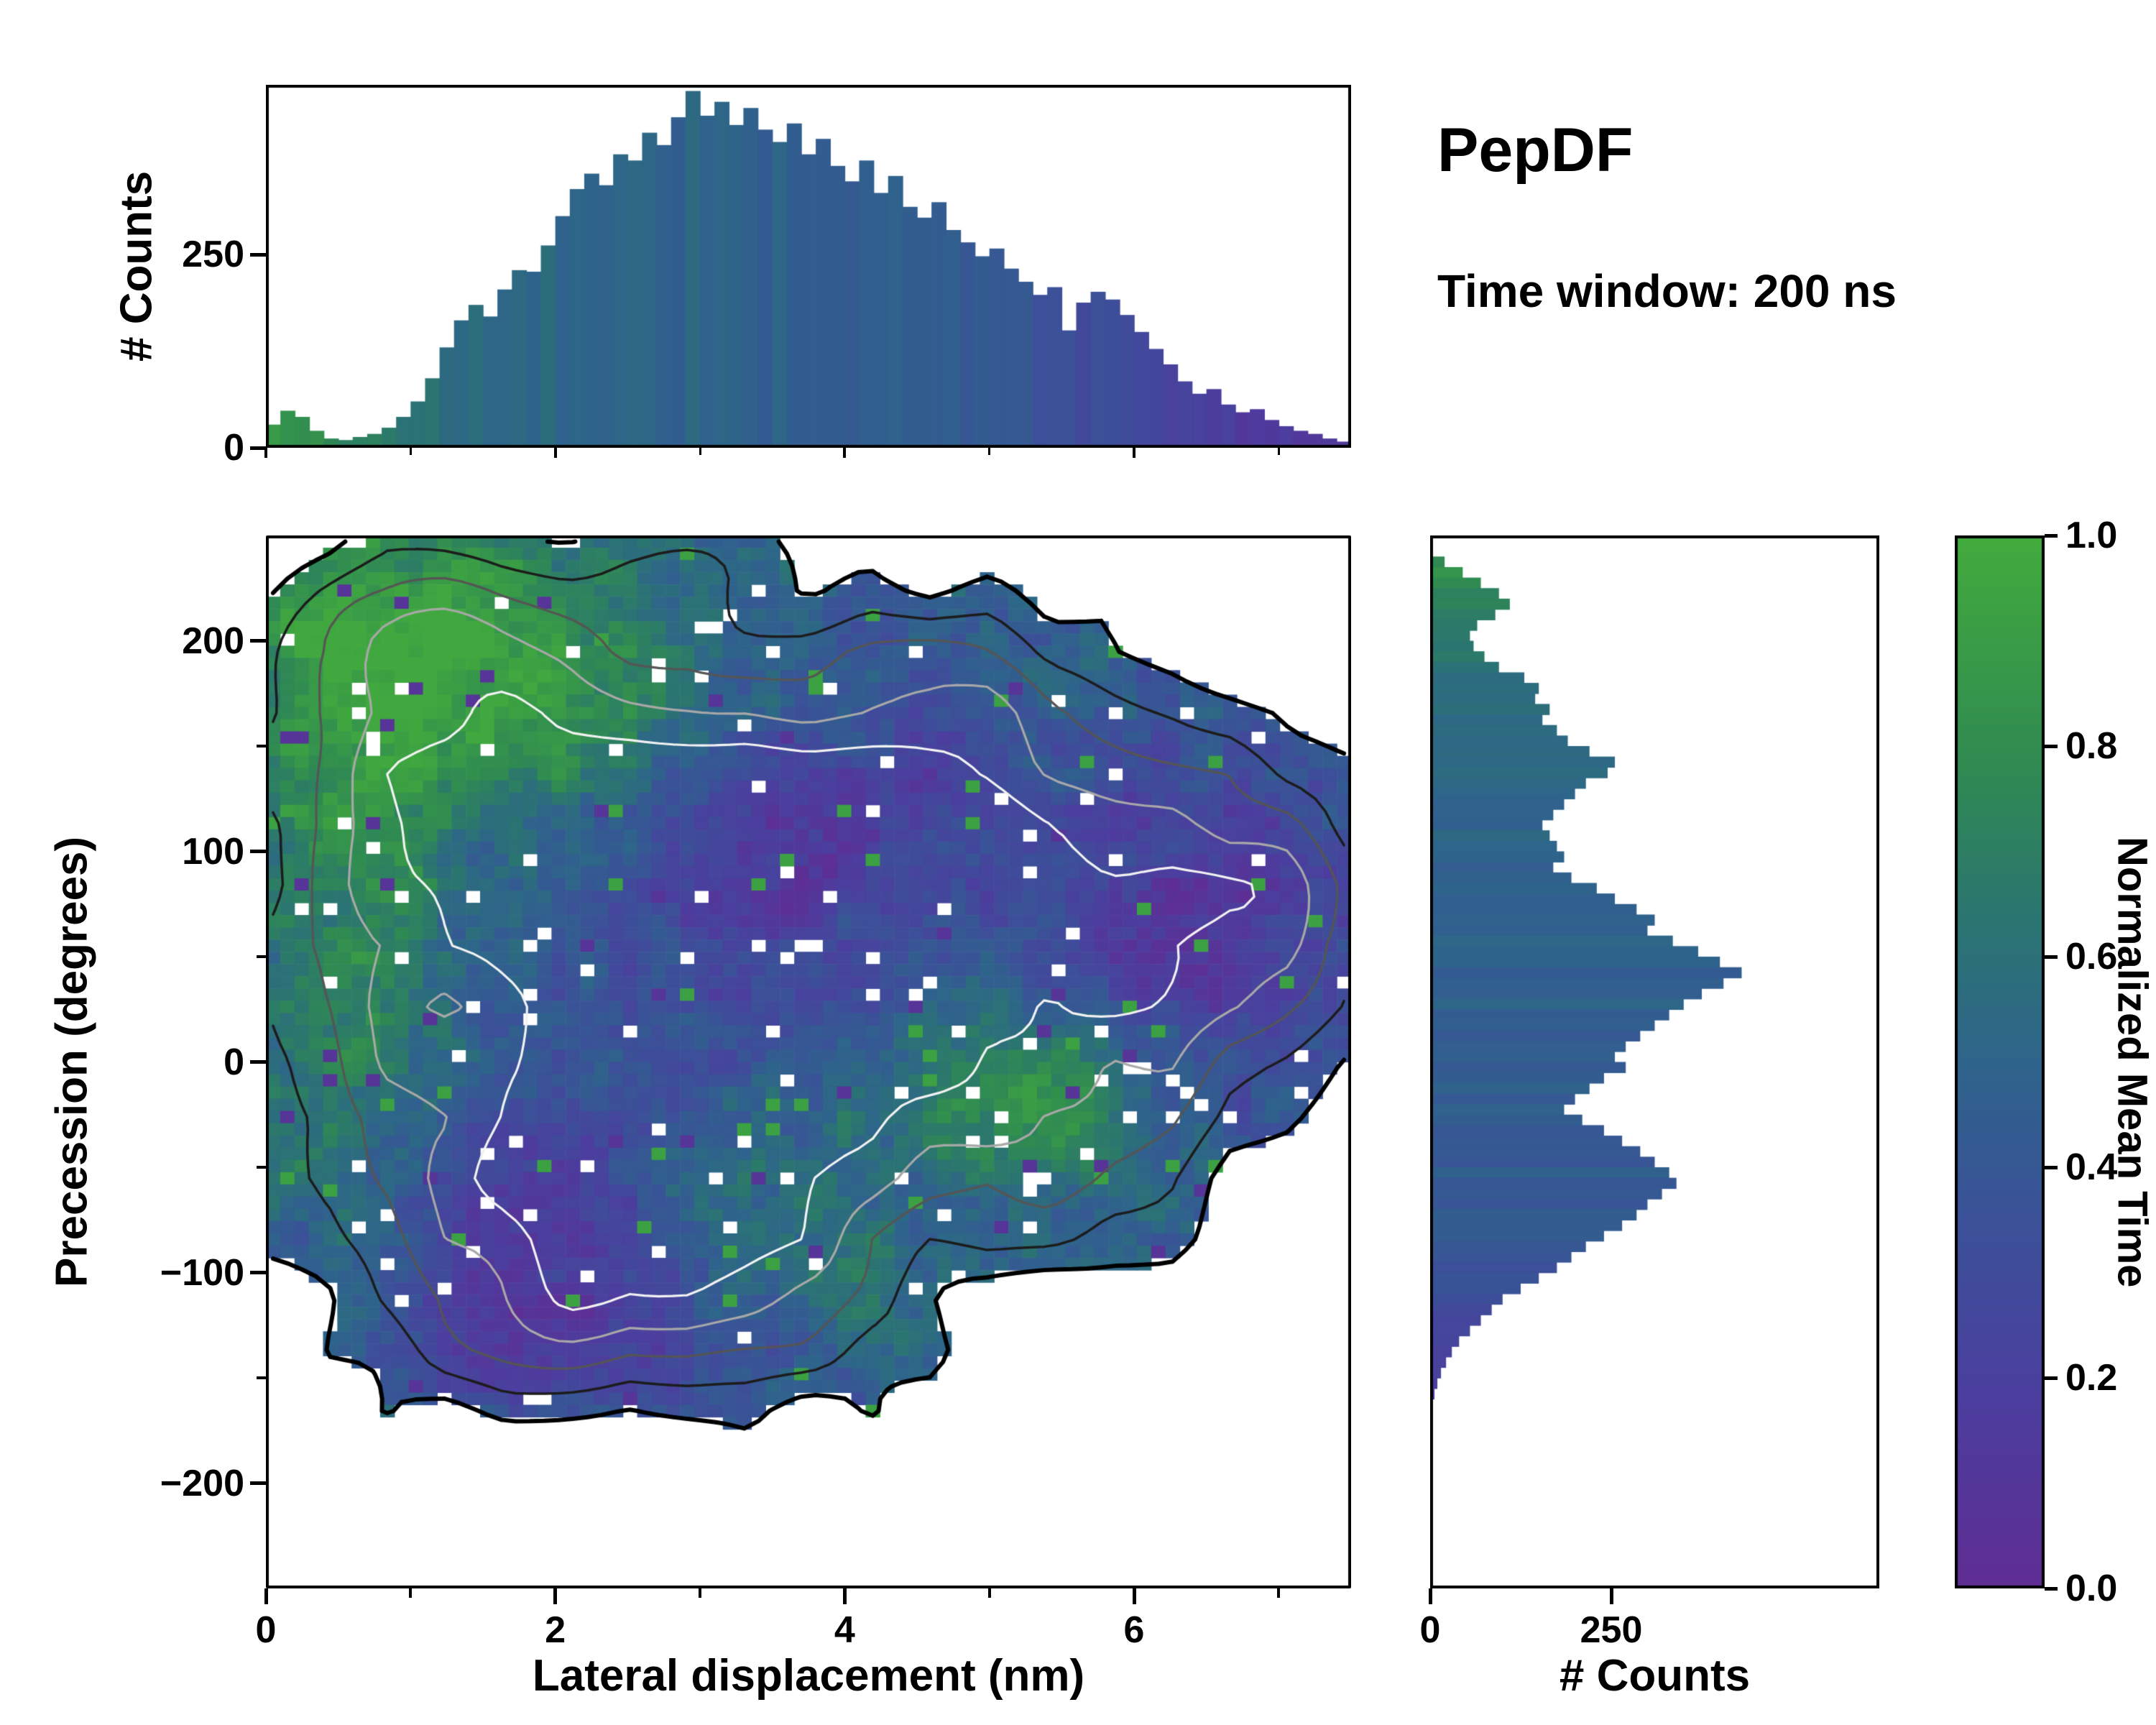 The height and width of the screenshot is (1725, 2156). I want to click on top-histogram-canvas, so click(808, 266).